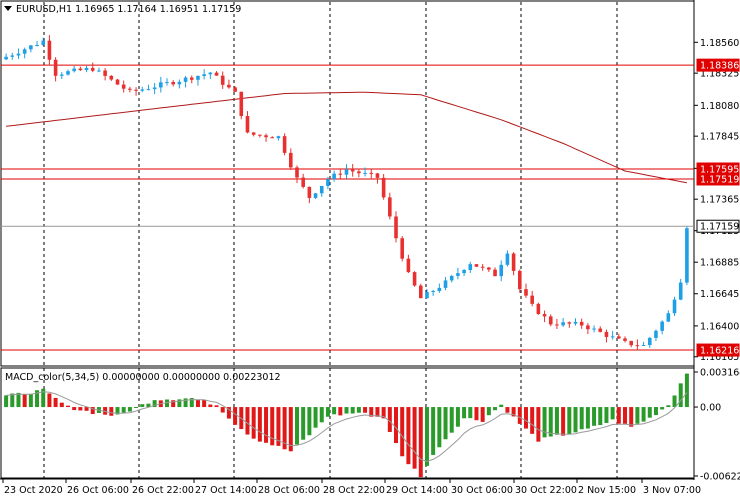 Image resolution: width=740 pixels, height=504 pixels. I want to click on chart-menu-triangle-icon, so click(8, 8).